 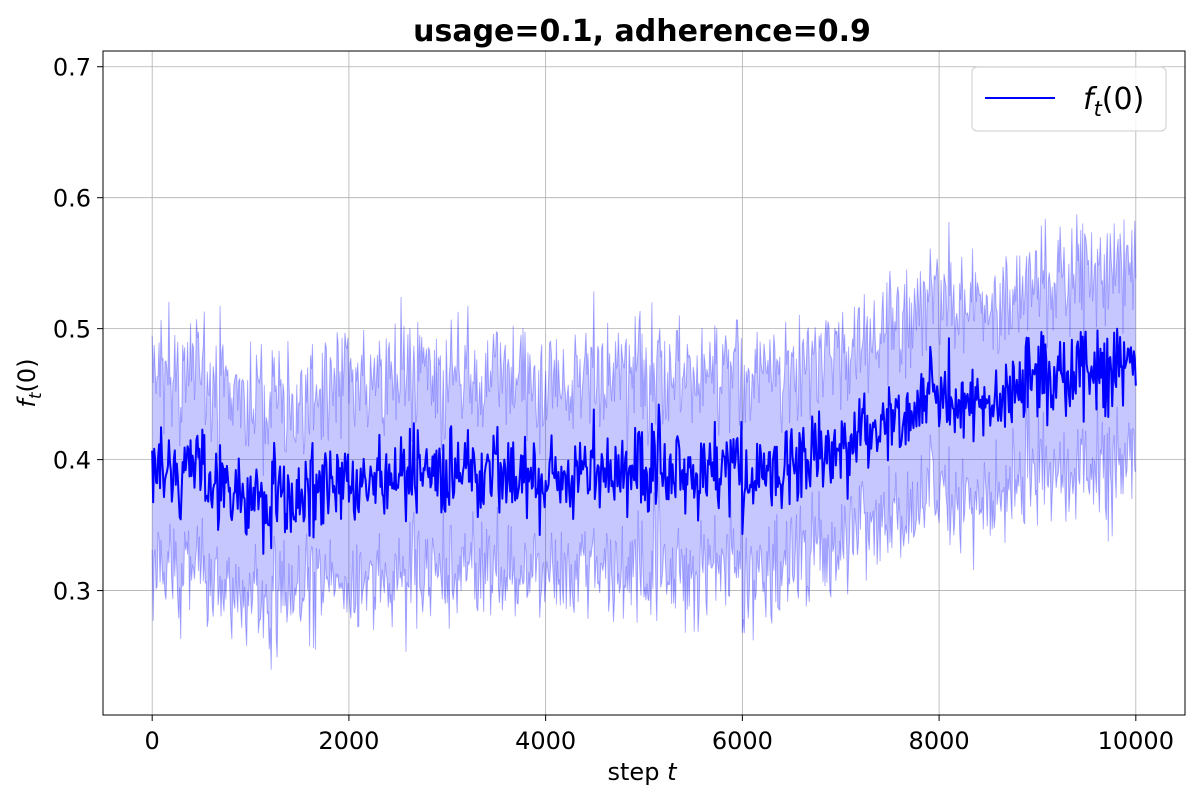 I want to click on chart-title: usage=0.1, adherence=0.9, so click(x=642, y=31).